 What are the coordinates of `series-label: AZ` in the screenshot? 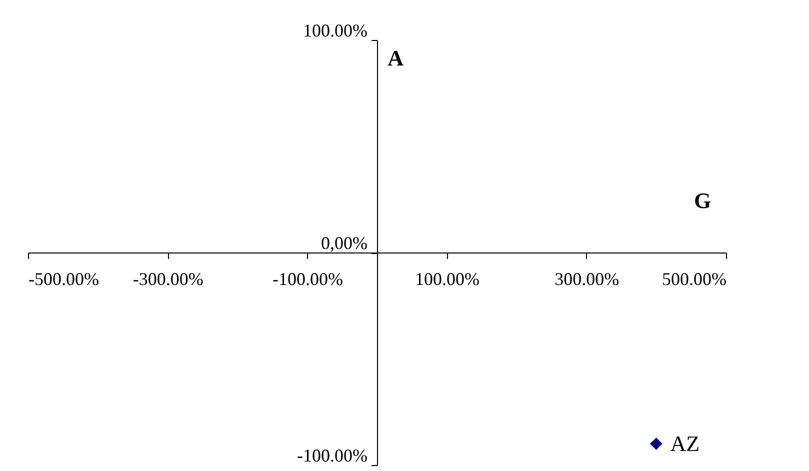 It's located at (685, 443).